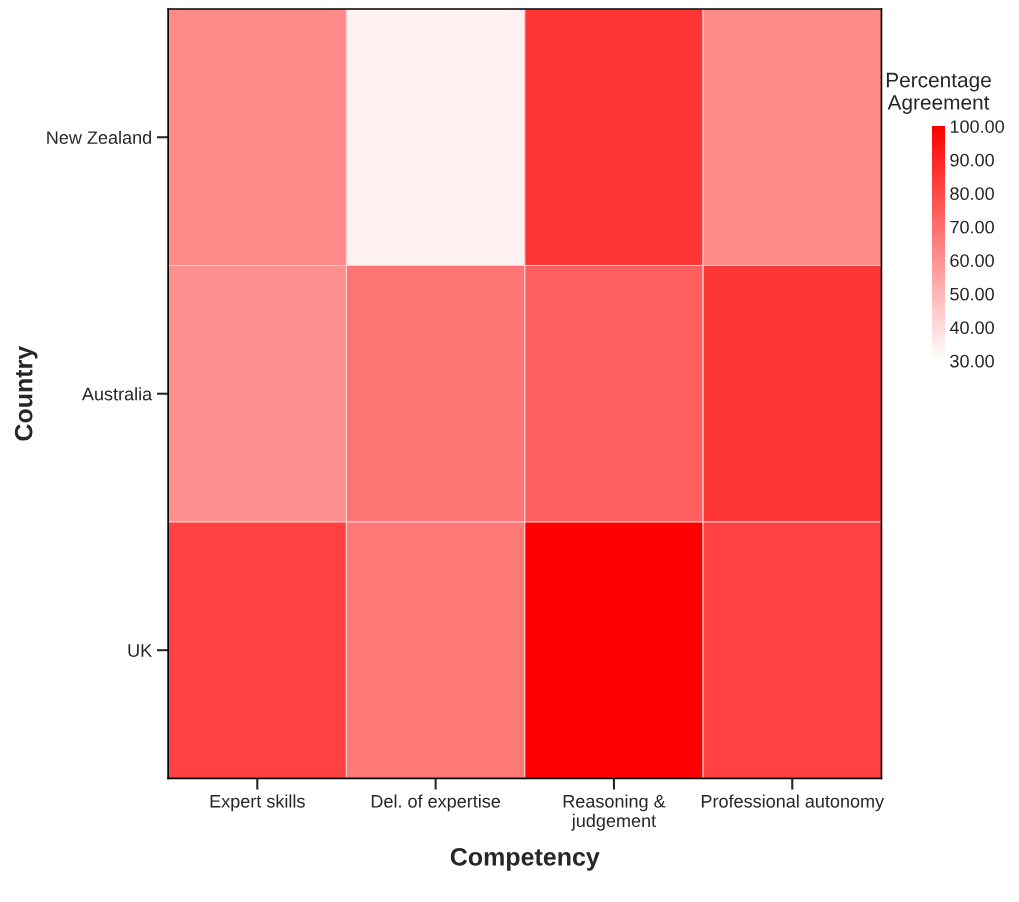 The height and width of the screenshot is (902, 1019). Describe the element at coordinates (99, 137) in the screenshot. I see `y-tick-label: New Zealand` at that location.